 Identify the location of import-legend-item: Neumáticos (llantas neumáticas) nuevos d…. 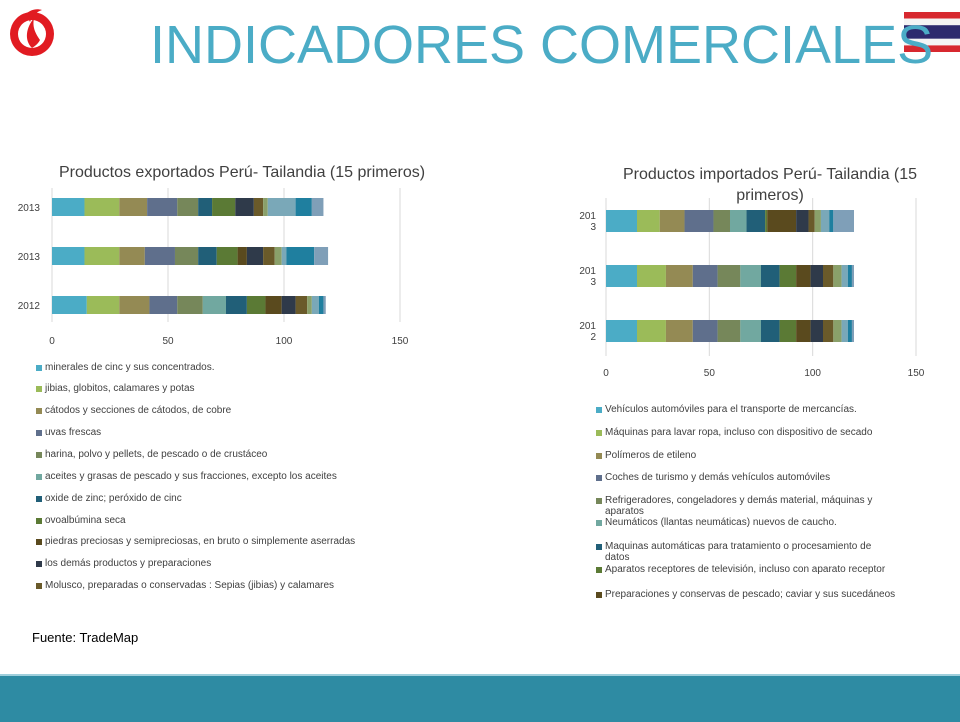
(746, 522).